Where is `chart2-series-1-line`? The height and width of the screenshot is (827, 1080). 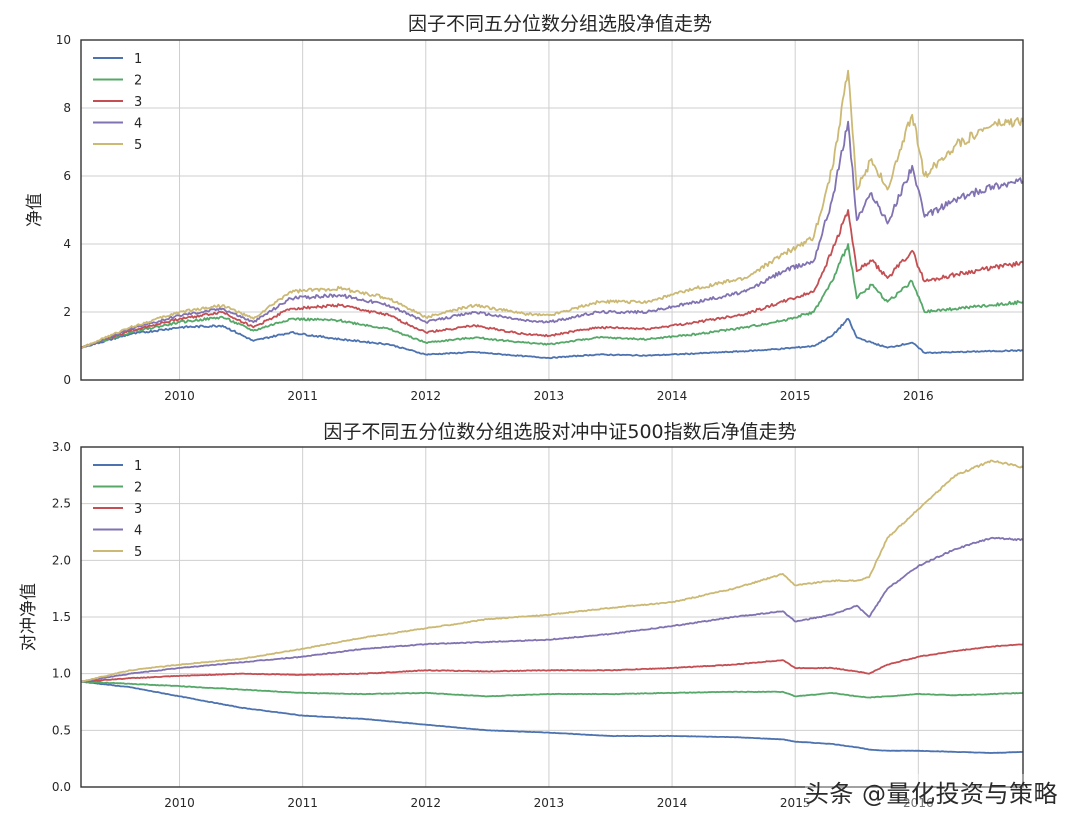 chart2-series-1-line is located at coordinates (552, 717).